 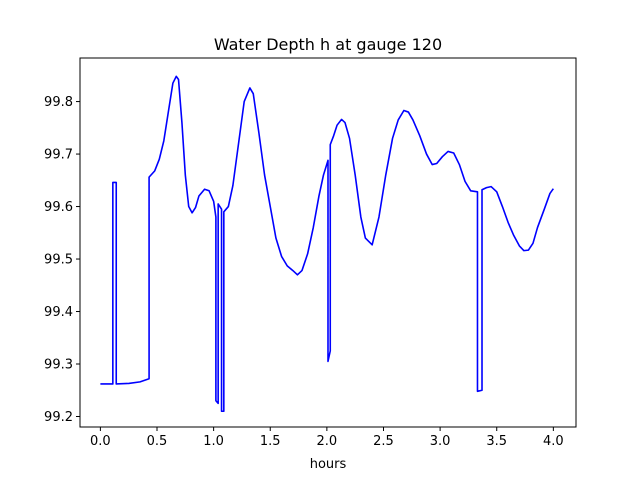 What do you see at coordinates (496, 441) in the screenshot?
I see `x-tick-label: 3.5` at bounding box center [496, 441].